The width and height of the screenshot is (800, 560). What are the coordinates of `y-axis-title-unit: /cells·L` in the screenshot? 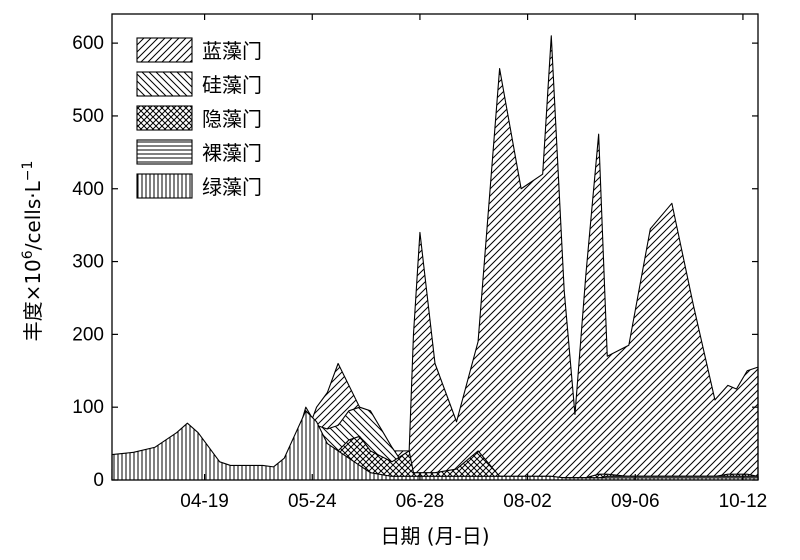 It's located at (33, 215).